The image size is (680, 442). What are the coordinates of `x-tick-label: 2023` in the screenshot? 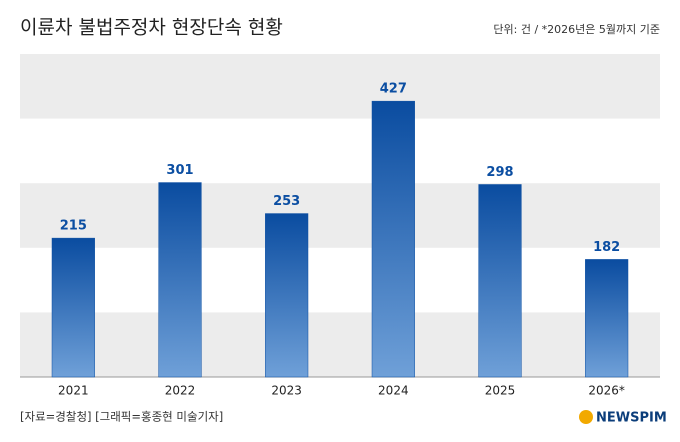 It's located at (286, 391).